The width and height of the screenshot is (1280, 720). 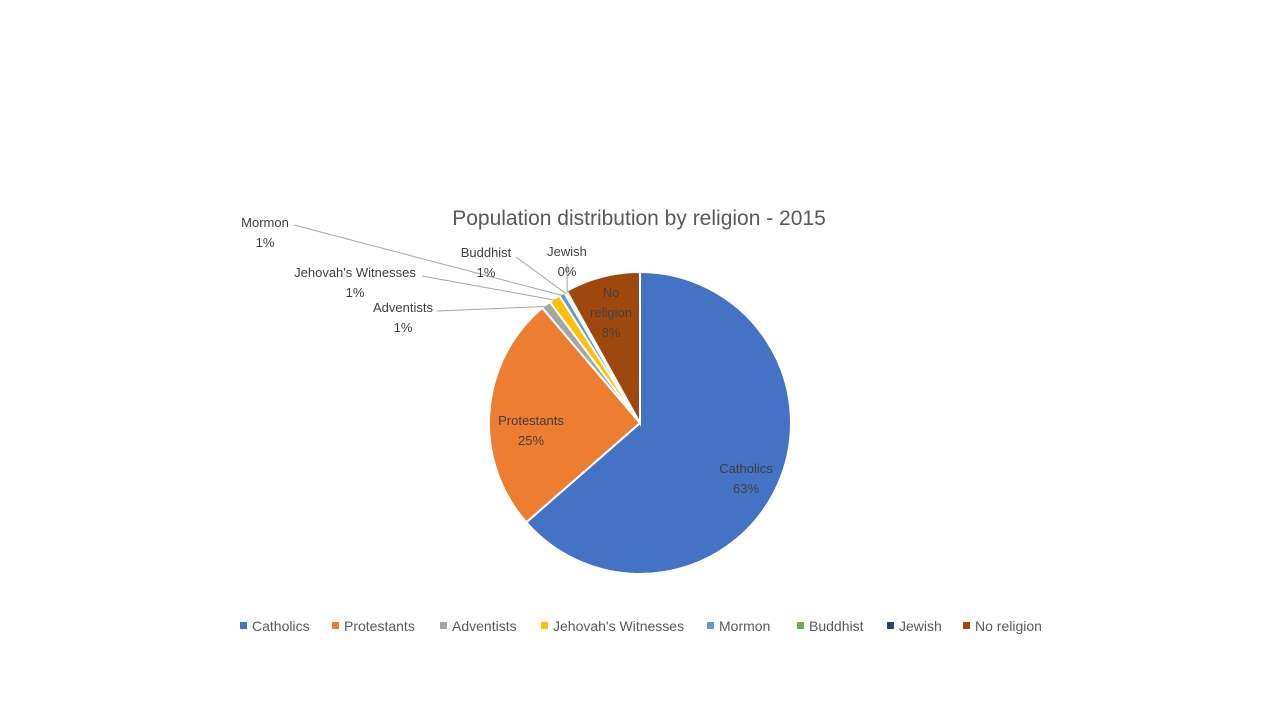 What do you see at coordinates (618, 626) in the screenshot?
I see `legend-label-jehovah-s-witnesses: Jehovah's Witnesses` at bounding box center [618, 626].